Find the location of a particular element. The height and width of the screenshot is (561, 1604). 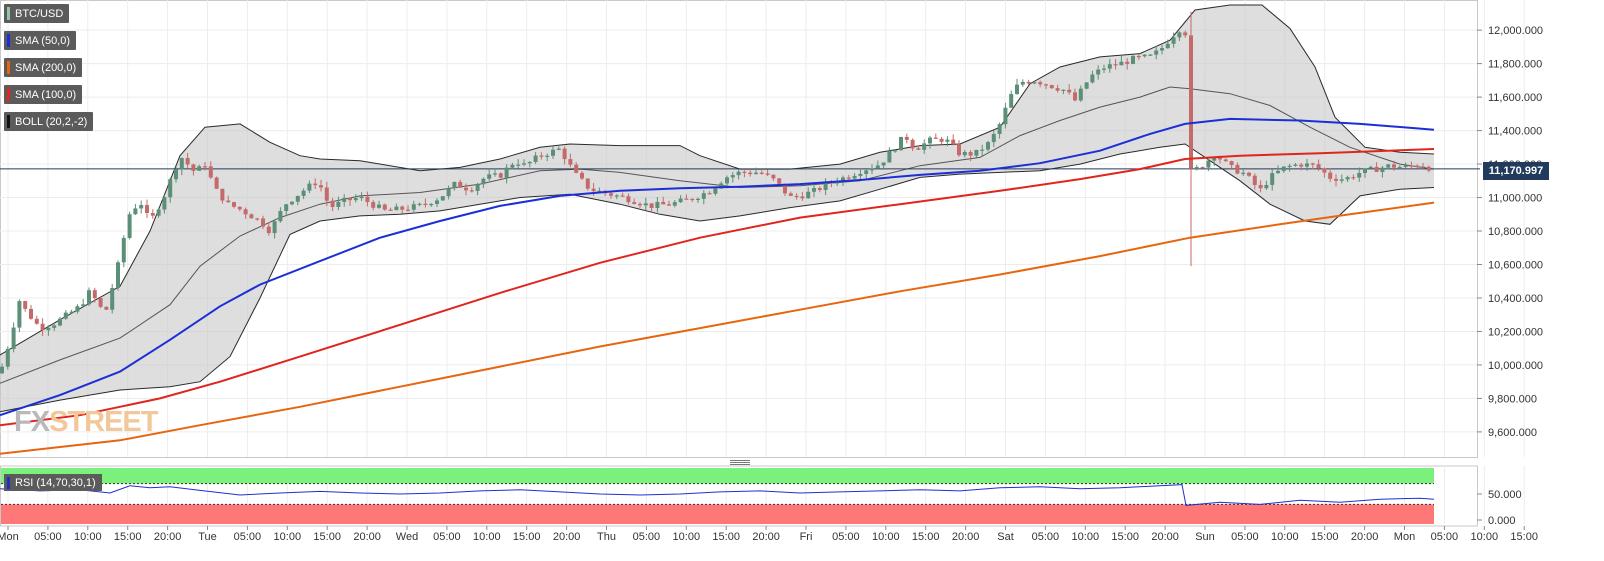

legend-sma100: SMA (100,0) is located at coordinates (43, 94).